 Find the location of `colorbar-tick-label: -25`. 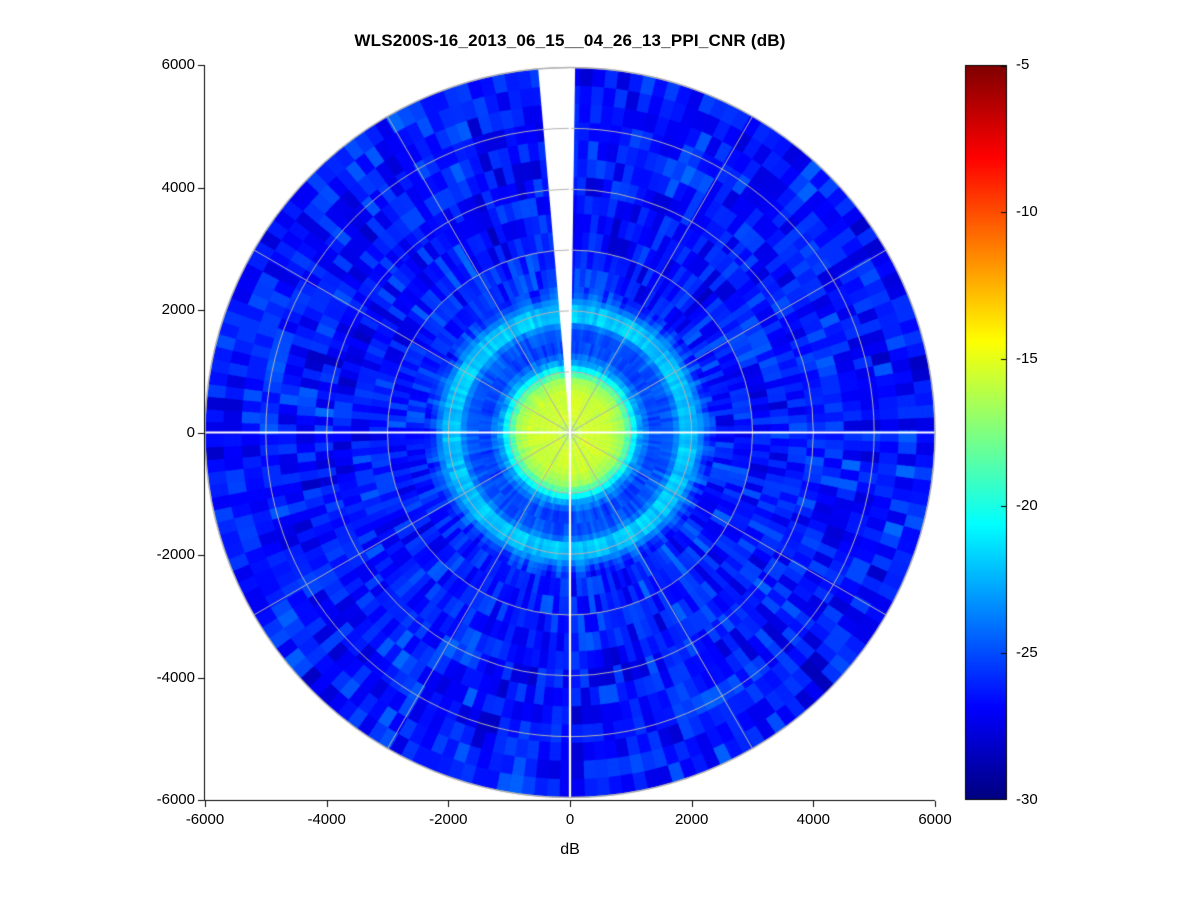

colorbar-tick-label: -25 is located at coordinates (1027, 652).